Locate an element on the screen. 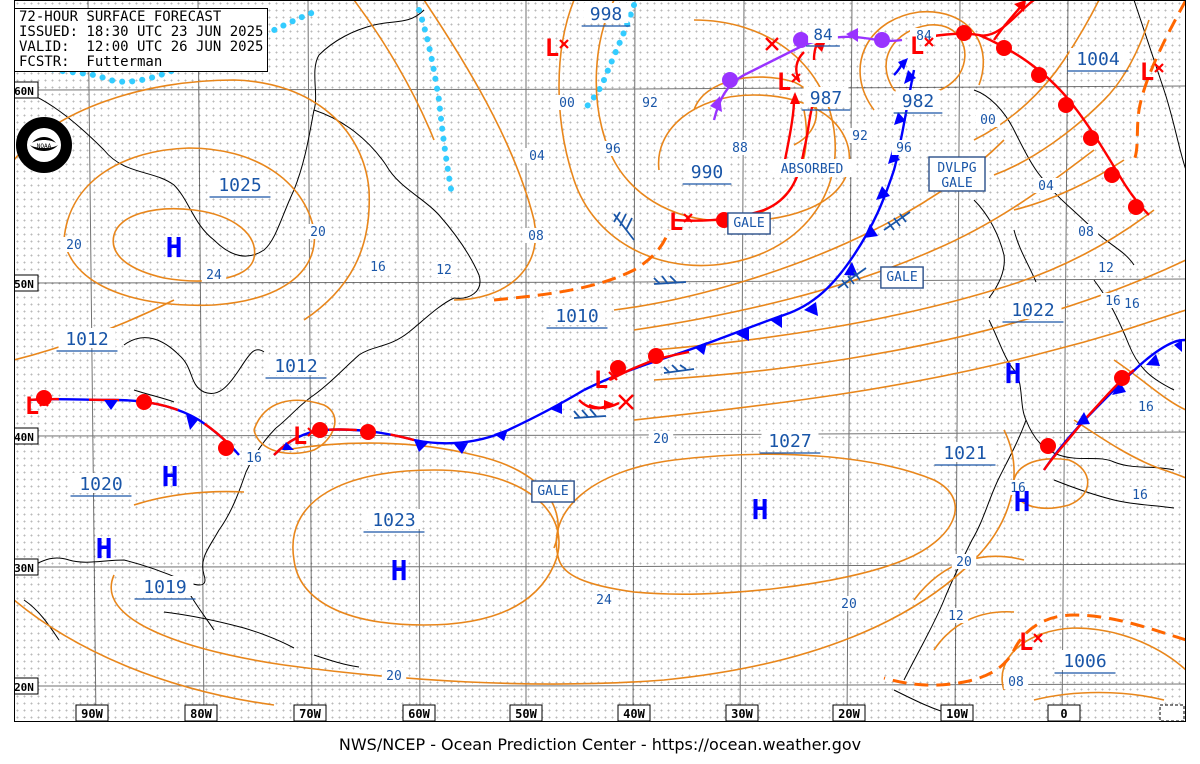 This screenshot has height=764, width=1200. lat-label: 30N is located at coordinates (24, 568).